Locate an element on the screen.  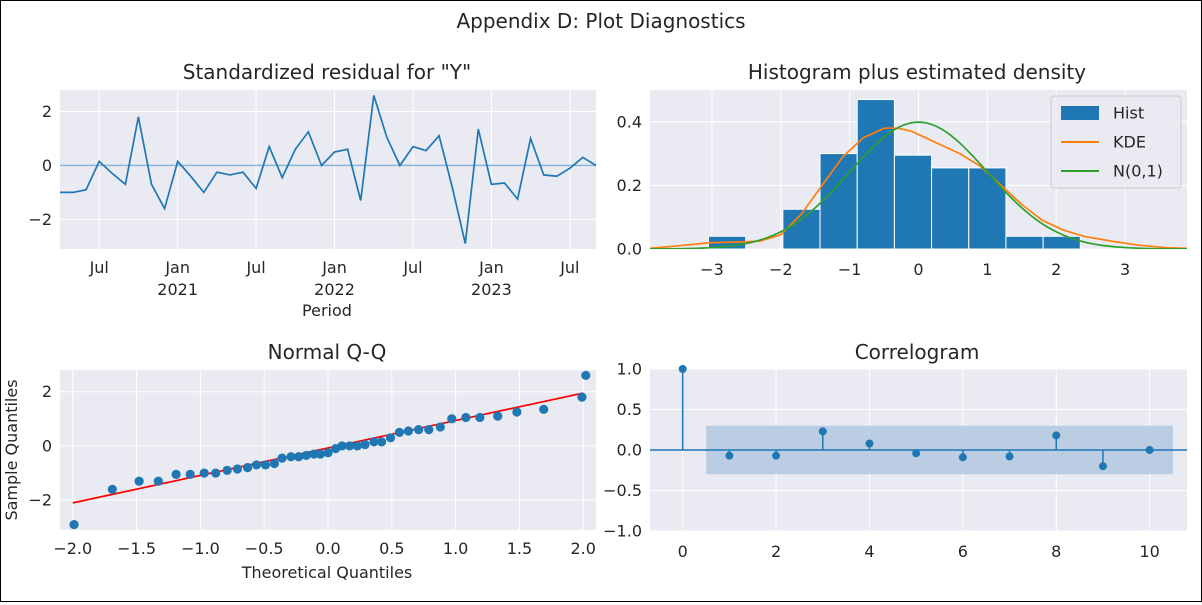
histogram-xtick-label: 3 is located at coordinates (1125, 269).